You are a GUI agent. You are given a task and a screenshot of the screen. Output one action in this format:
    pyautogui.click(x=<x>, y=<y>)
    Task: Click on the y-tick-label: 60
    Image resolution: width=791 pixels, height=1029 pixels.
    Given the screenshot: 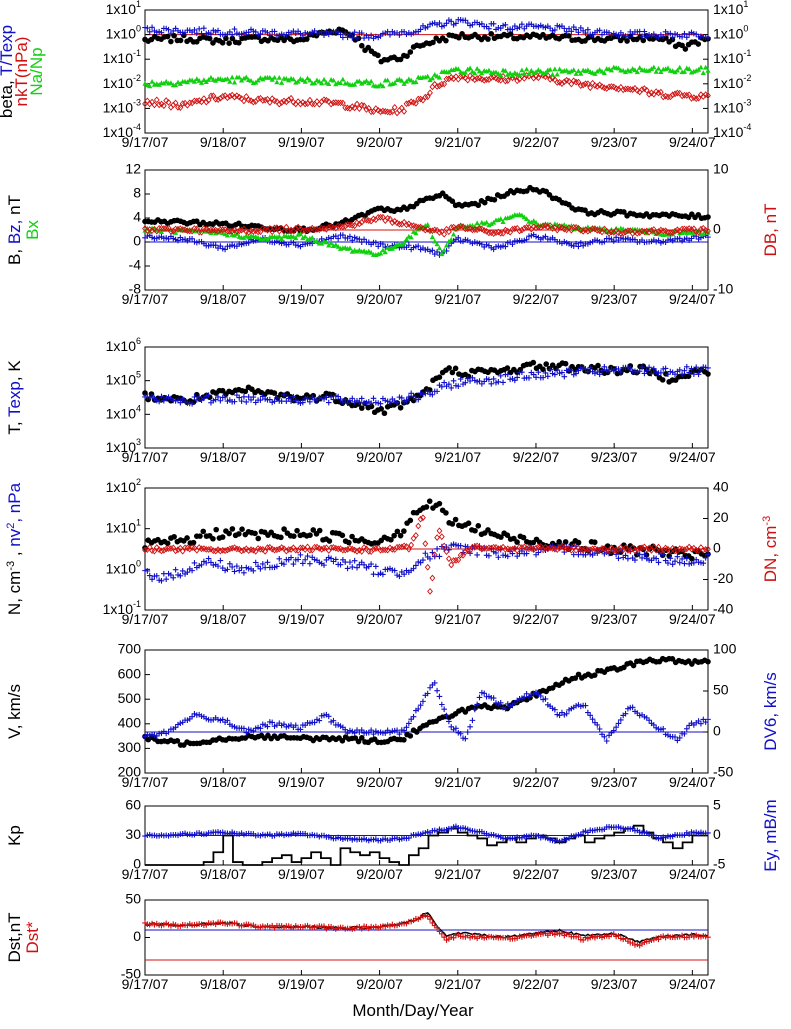 What is the action you would take?
    pyautogui.click(x=133, y=805)
    